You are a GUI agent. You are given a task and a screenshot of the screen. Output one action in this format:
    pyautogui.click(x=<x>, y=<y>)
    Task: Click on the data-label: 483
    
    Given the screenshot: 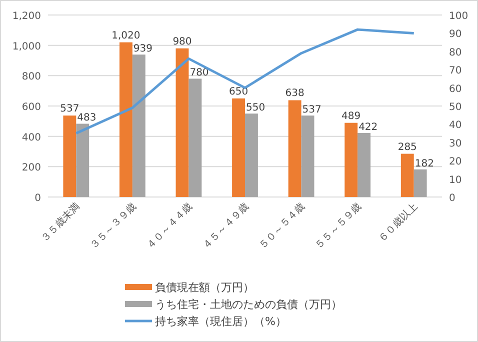 What is the action you would take?
    pyautogui.click(x=86, y=118)
    